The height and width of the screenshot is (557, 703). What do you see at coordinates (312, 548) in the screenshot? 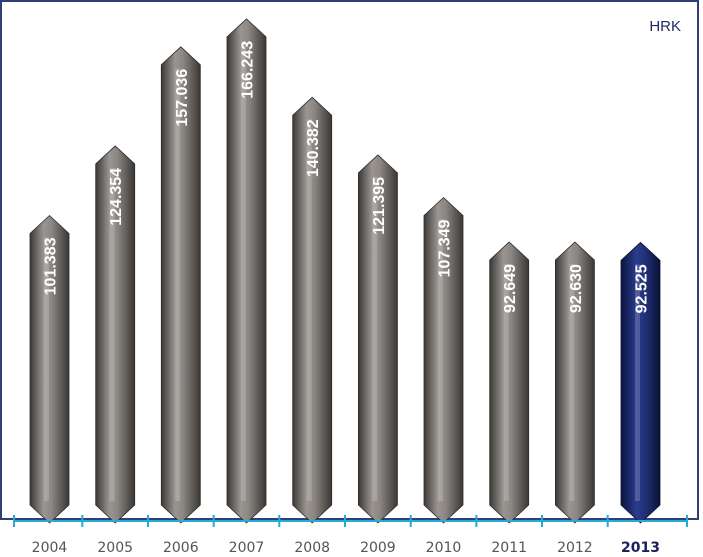
I see `x-tick-label-2008: 2008` at bounding box center [312, 548].